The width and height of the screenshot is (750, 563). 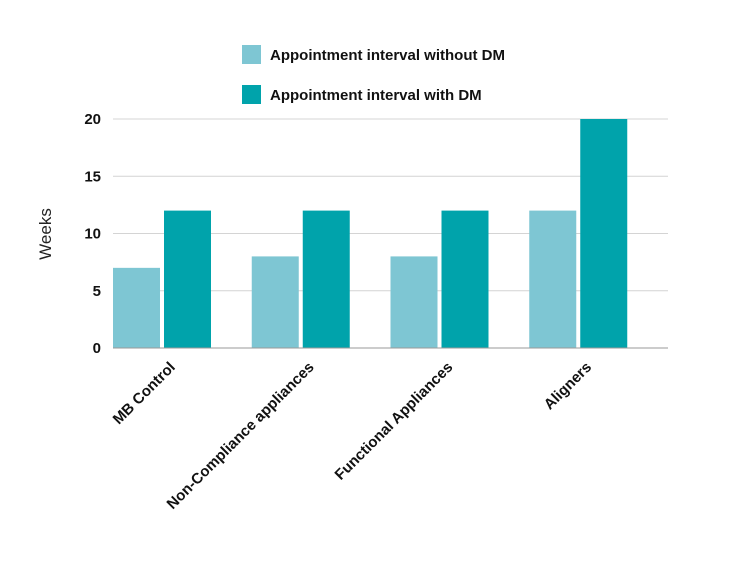 I want to click on y-tick-label: 10, so click(x=92, y=234).